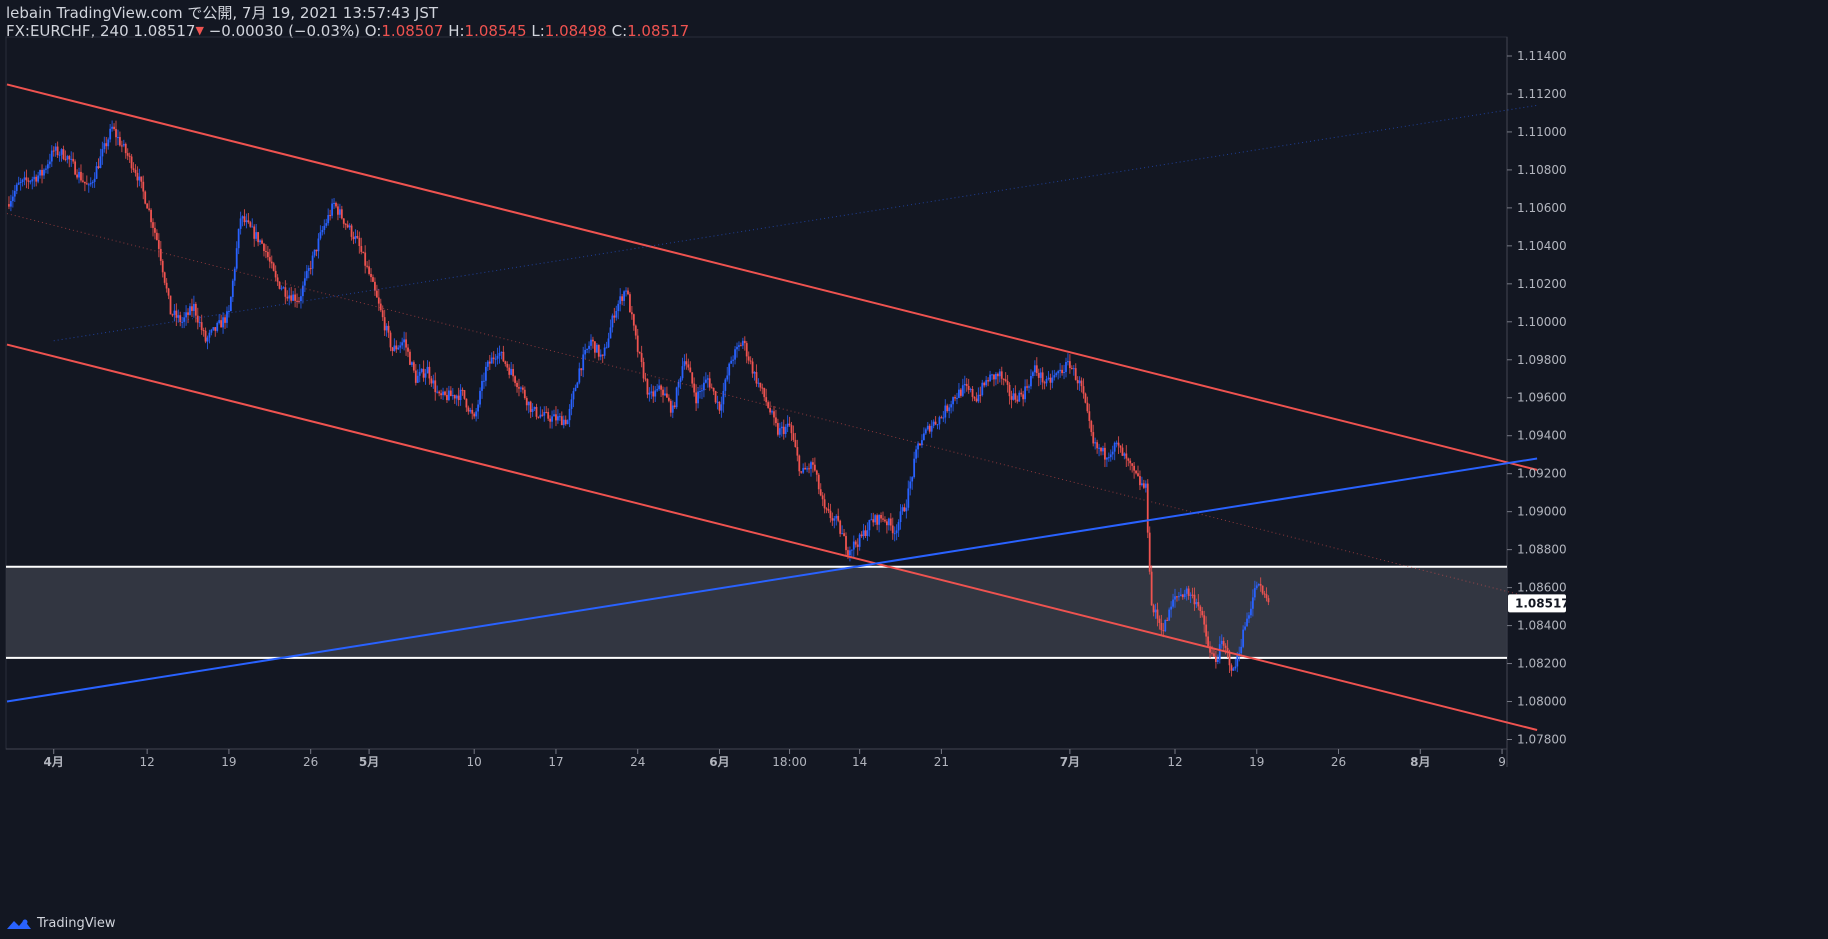  Describe the element at coordinates (1542, 56) in the screenshot. I see `y-tick-label: 1.11400` at that location.